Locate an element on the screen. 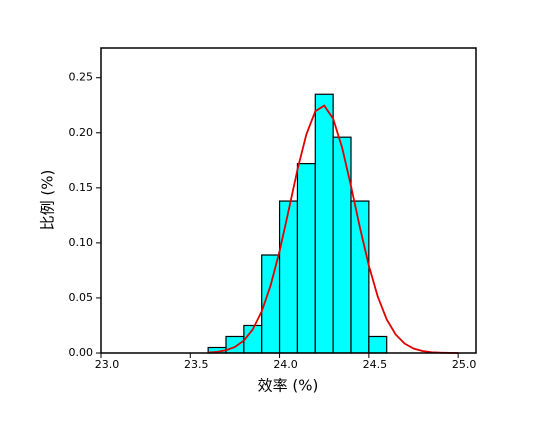 The width and height of the screenshot is (554, 425). x-tick-label: 24.5 is located at coordinates (375, 364).